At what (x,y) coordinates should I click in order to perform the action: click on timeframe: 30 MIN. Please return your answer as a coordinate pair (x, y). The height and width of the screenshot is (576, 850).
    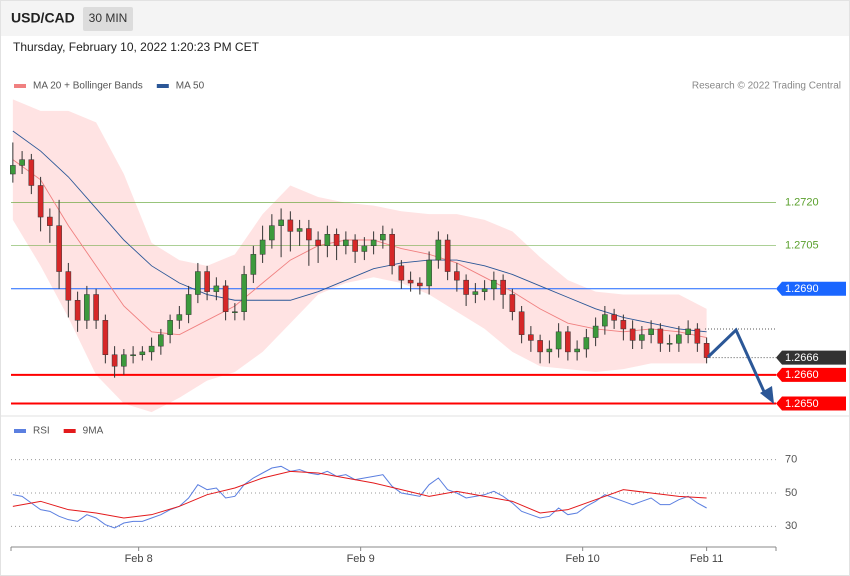
    Looking at the image, I should click on (108, 18).